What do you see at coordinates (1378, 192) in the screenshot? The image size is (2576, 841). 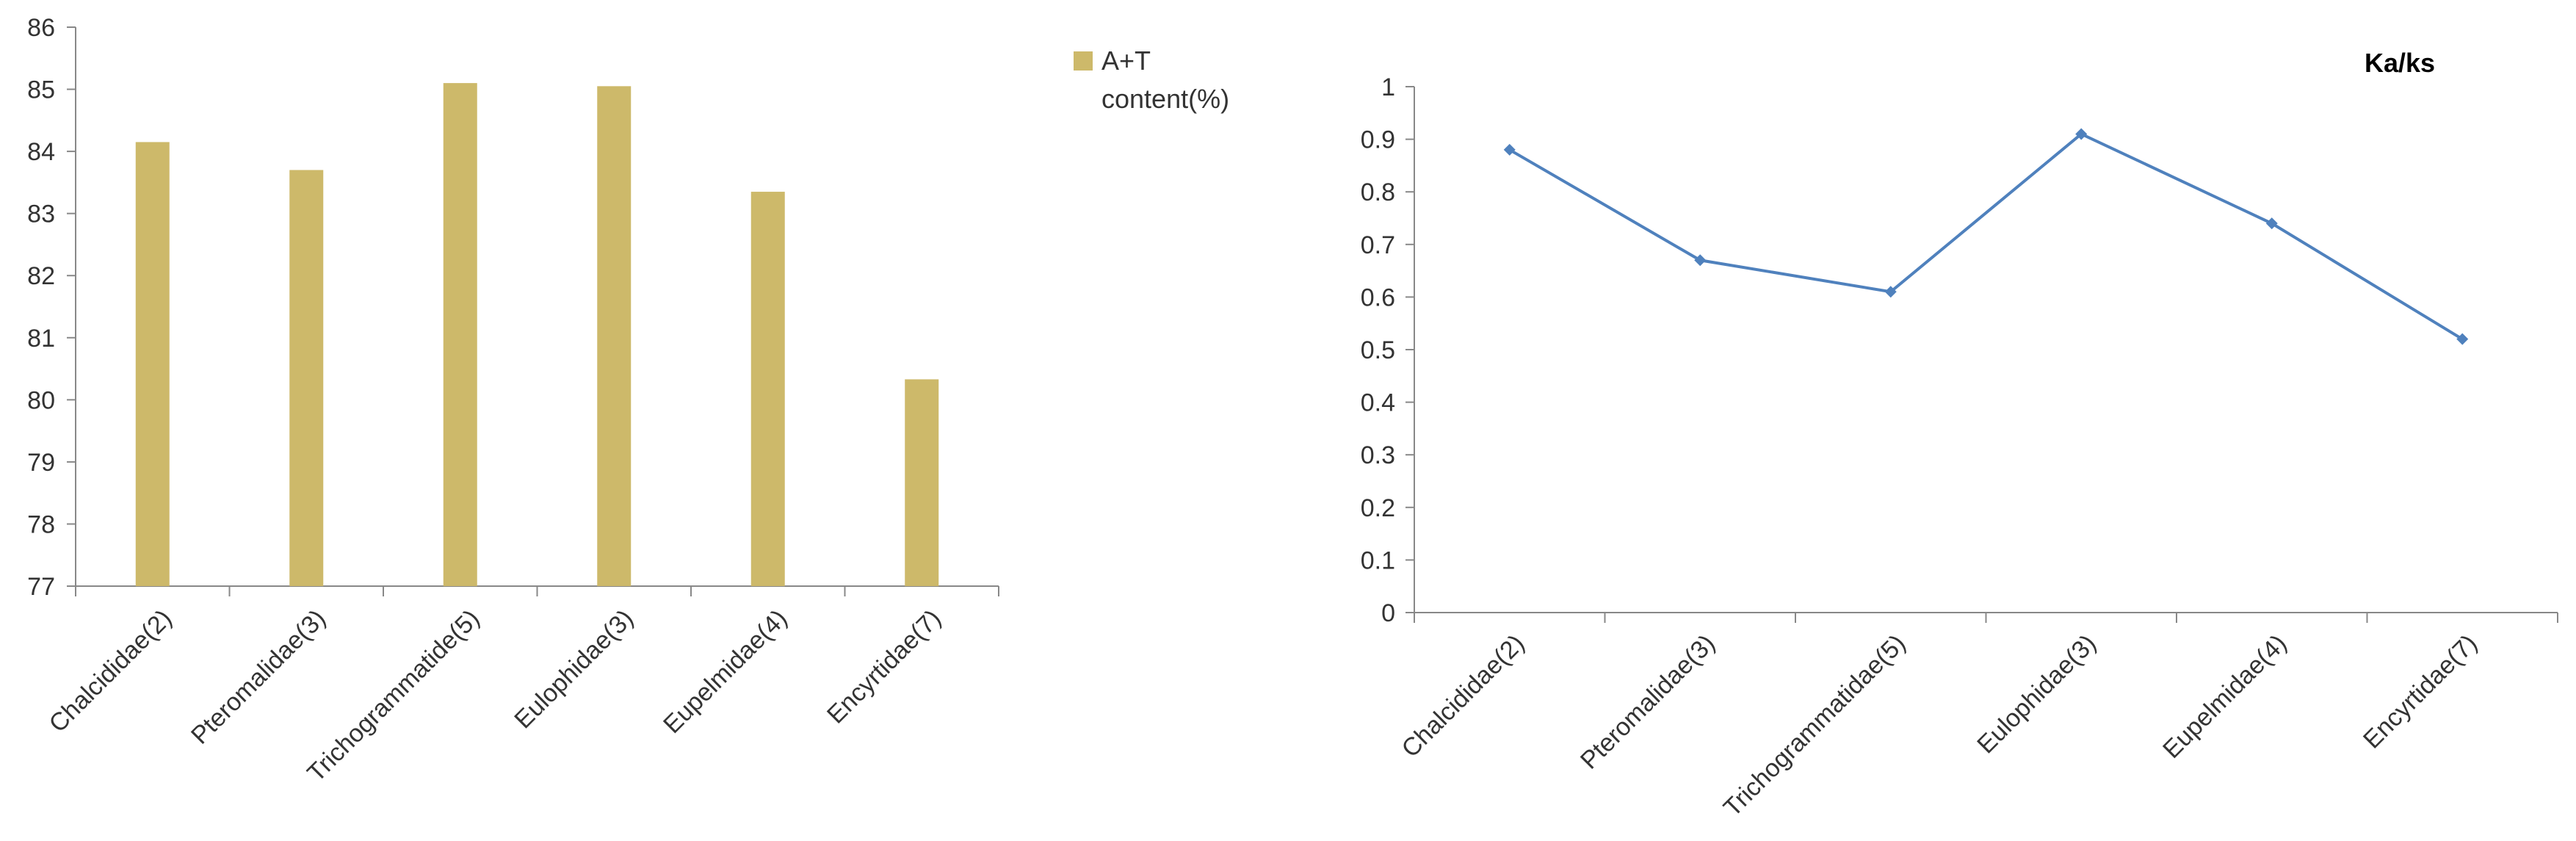 I see `y-tick-label: 0.8` at bounding box center [1378, 192].